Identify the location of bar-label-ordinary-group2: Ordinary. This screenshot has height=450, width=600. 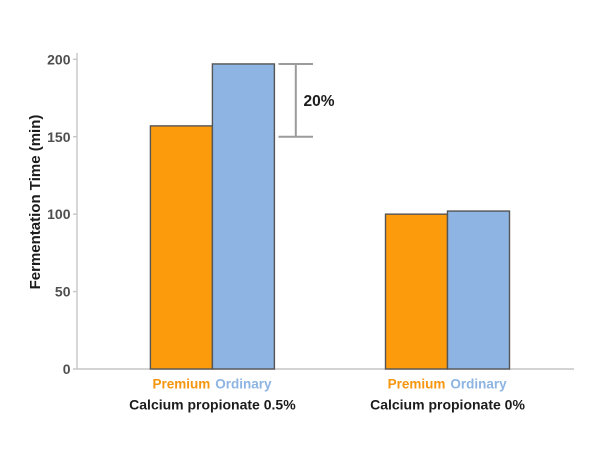
(478, 383).